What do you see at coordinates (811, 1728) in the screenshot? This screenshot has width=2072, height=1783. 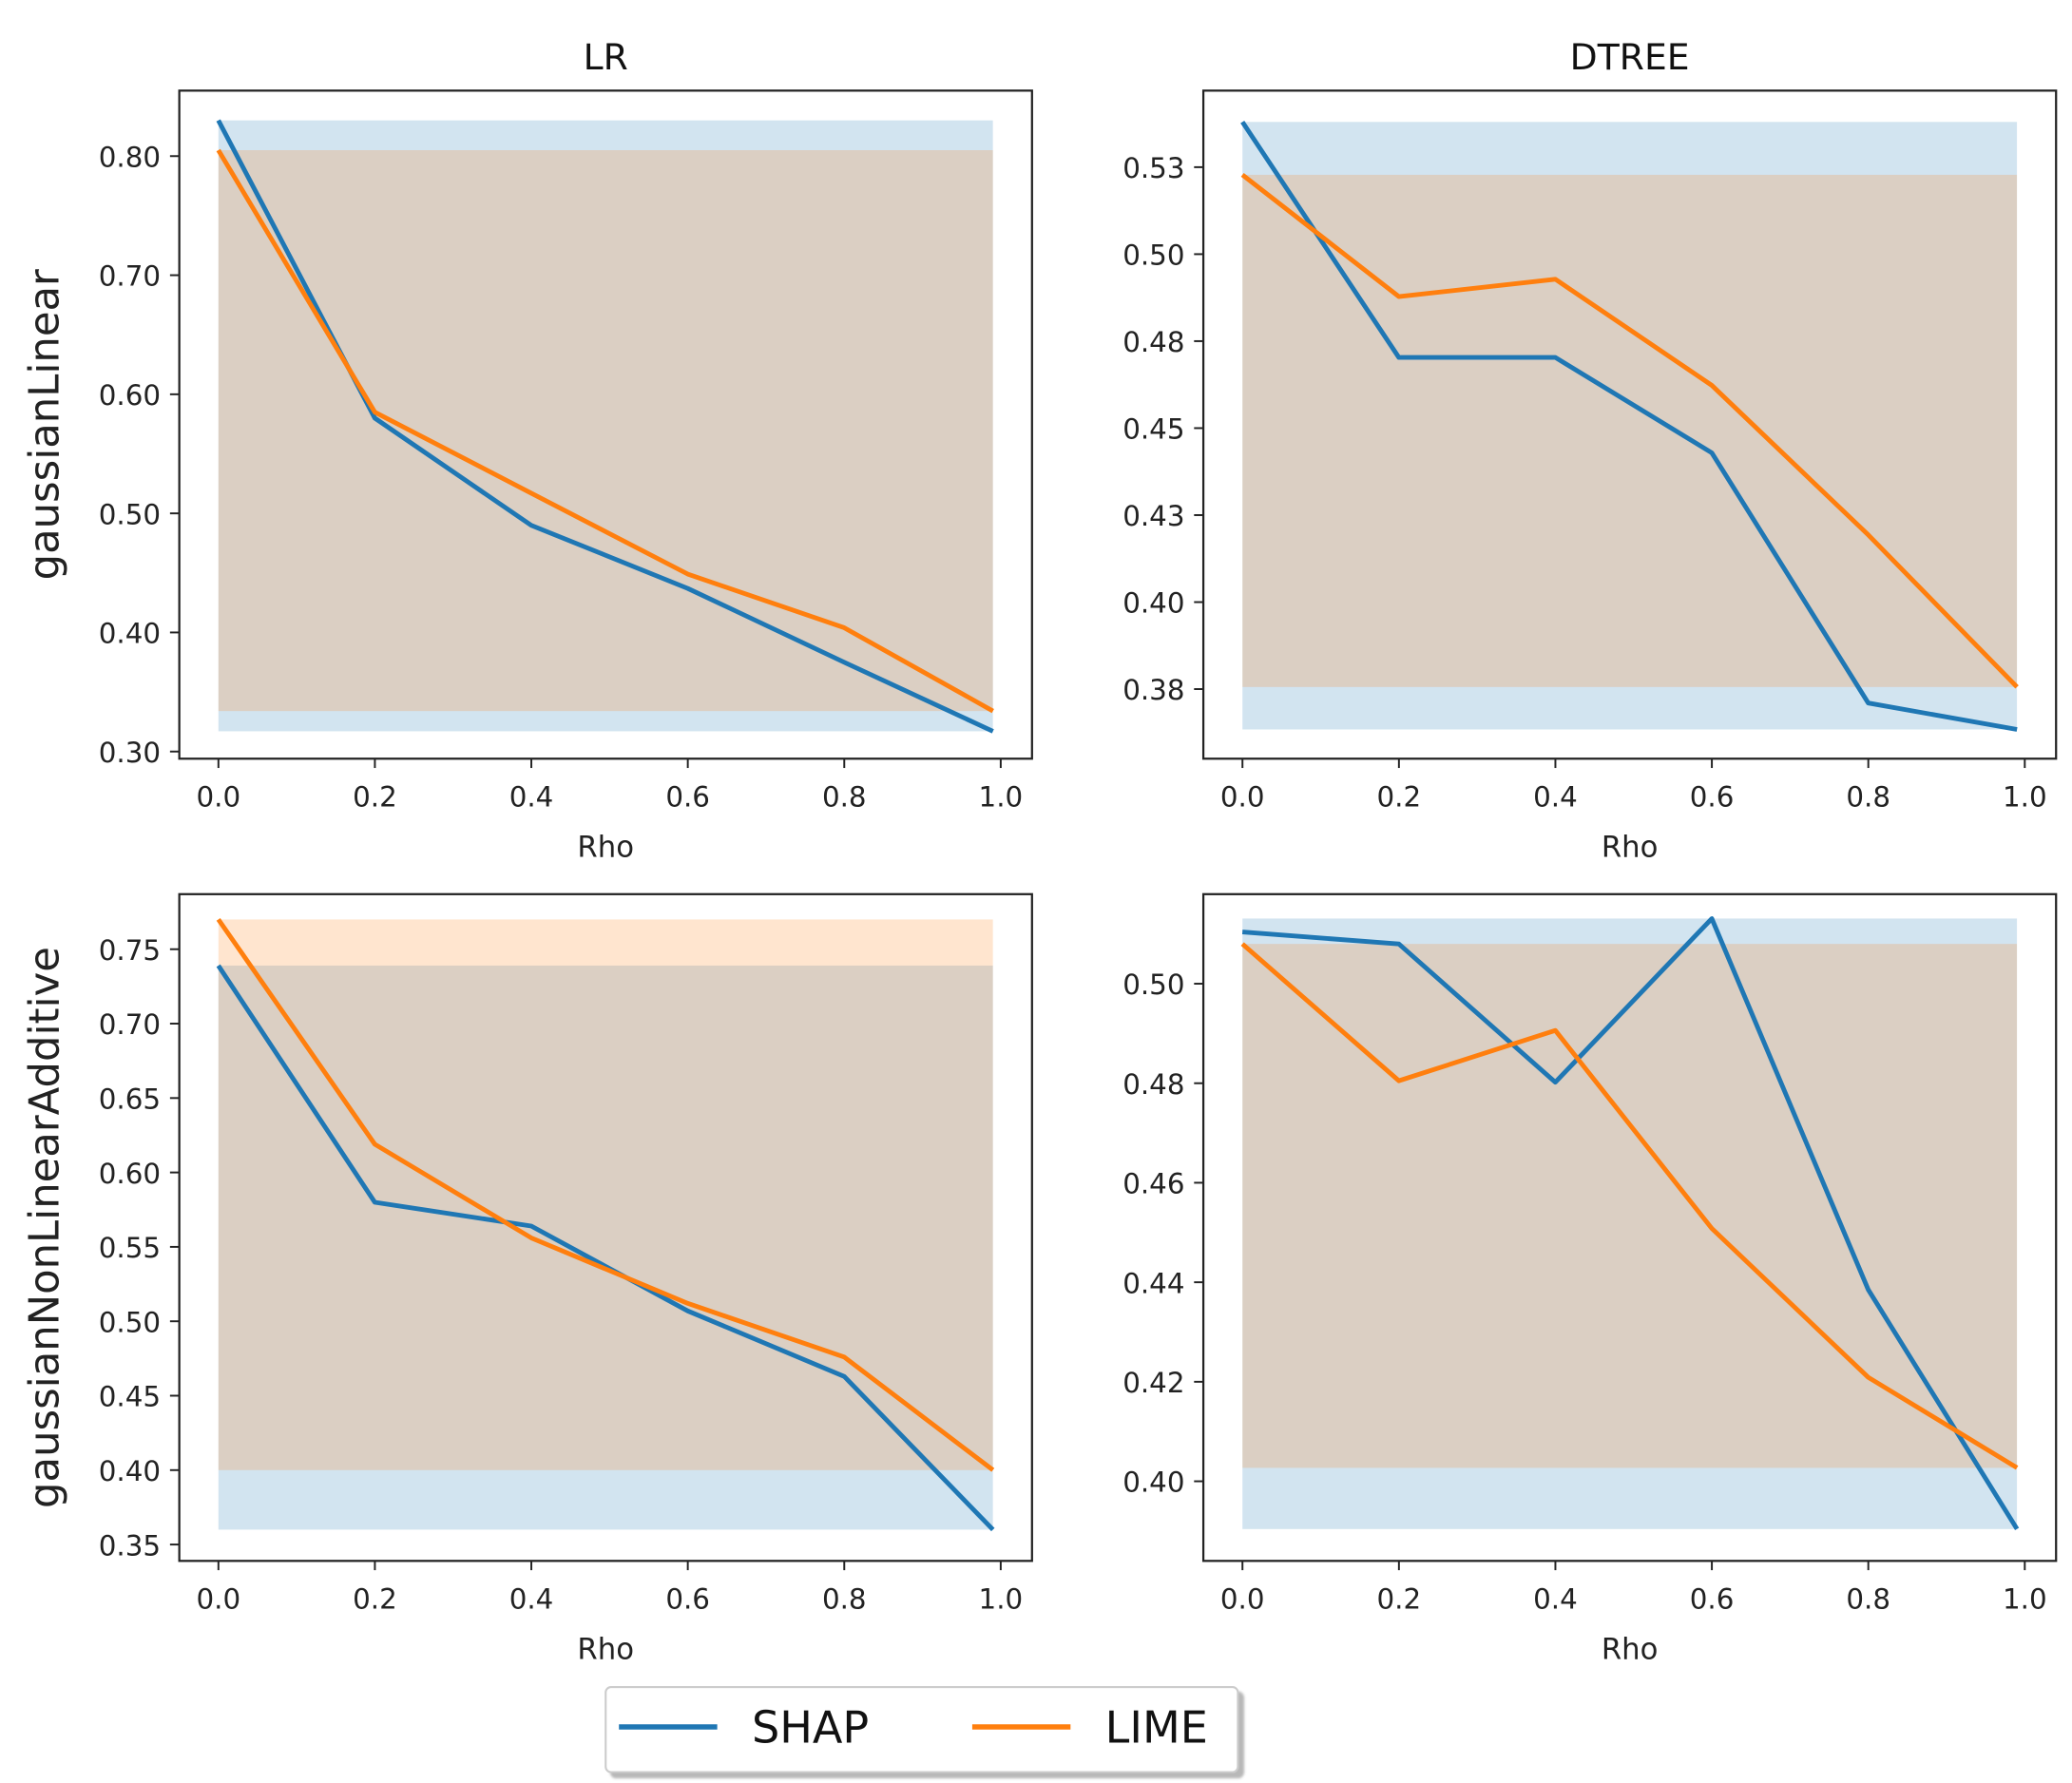 I see `legend-shap-label: SHAP` at bounding box center [811, 1728].